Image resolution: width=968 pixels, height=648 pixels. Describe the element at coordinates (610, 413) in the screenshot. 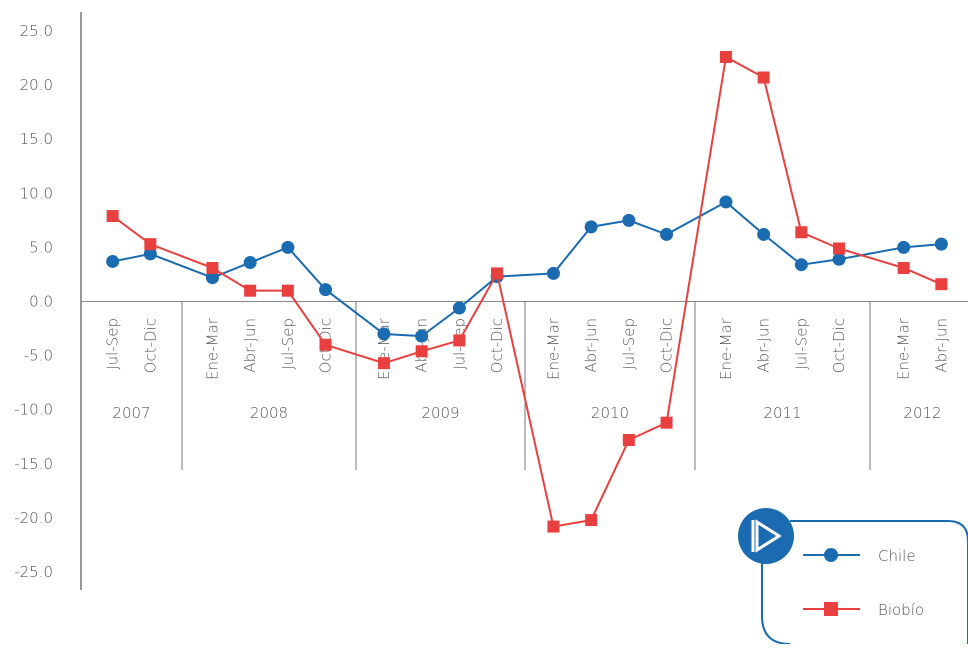

I see `group-label: 2010` at that location.